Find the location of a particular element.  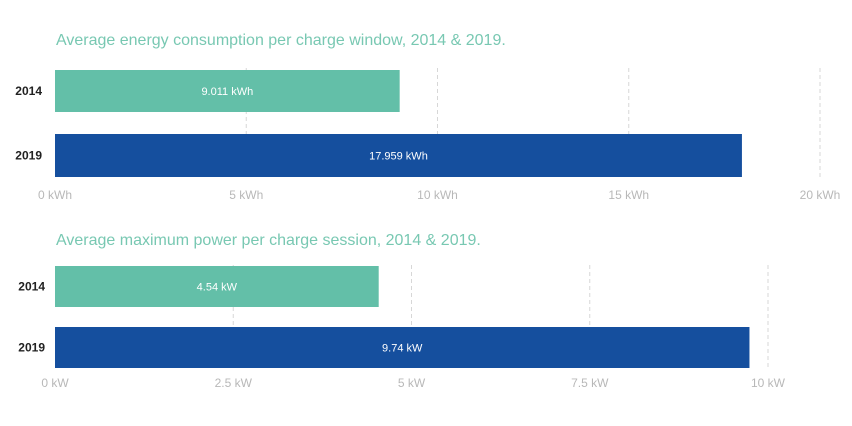

energy-tick-label: 20 kWh is located at coordinates (820, 195).